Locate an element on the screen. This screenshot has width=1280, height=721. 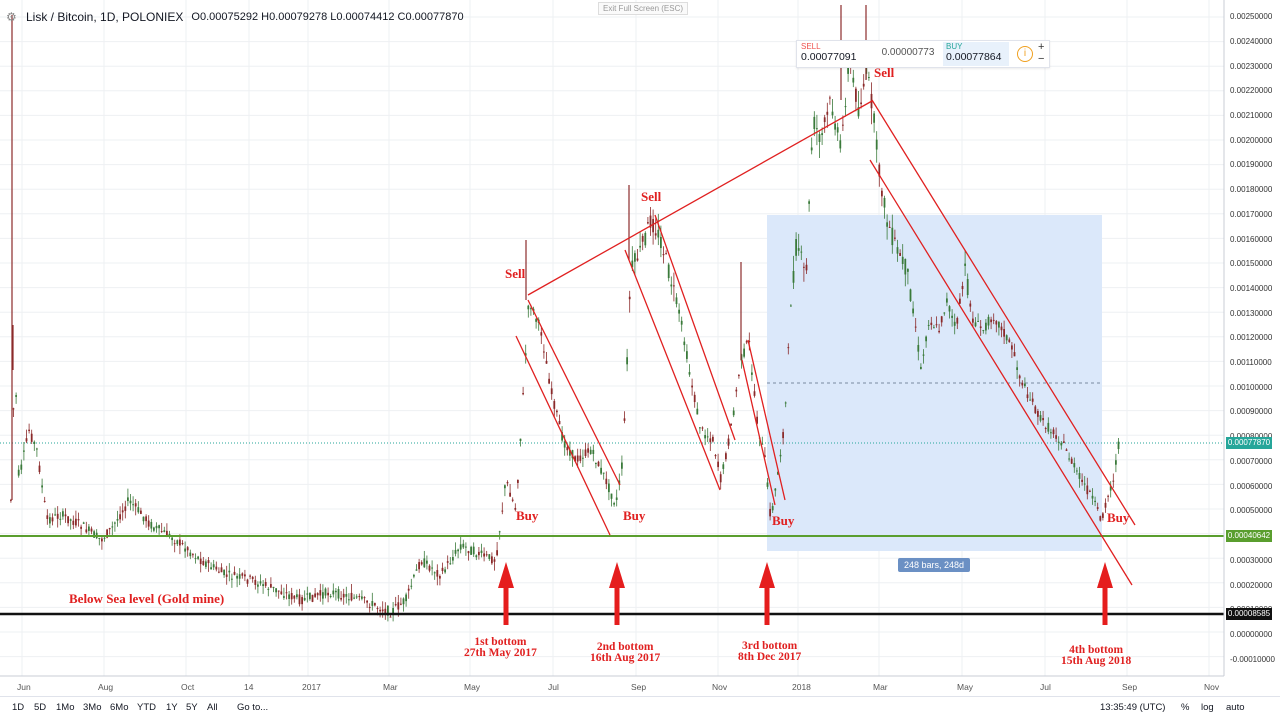
timeframe-6mo: 6Mo is located at coordinates (119, 707).